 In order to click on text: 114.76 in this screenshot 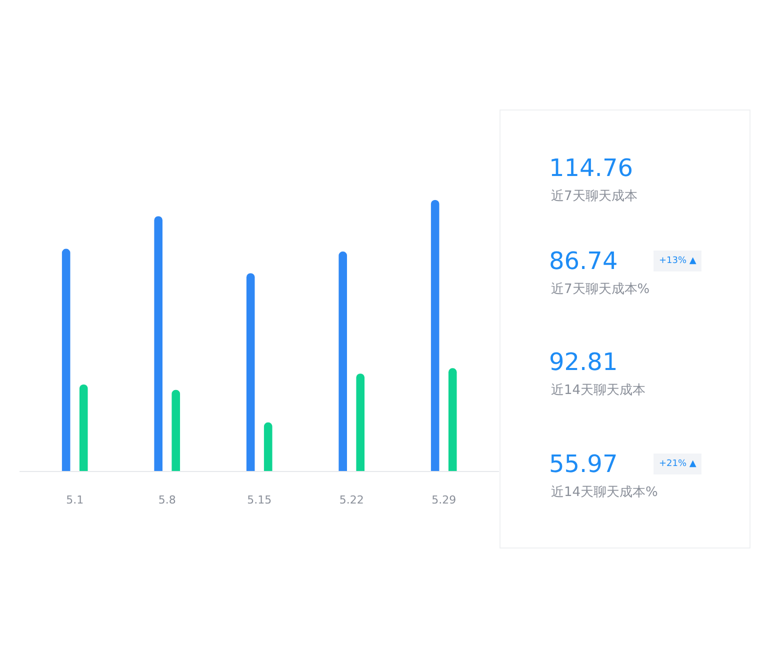, I will do `click(591, 168)`.